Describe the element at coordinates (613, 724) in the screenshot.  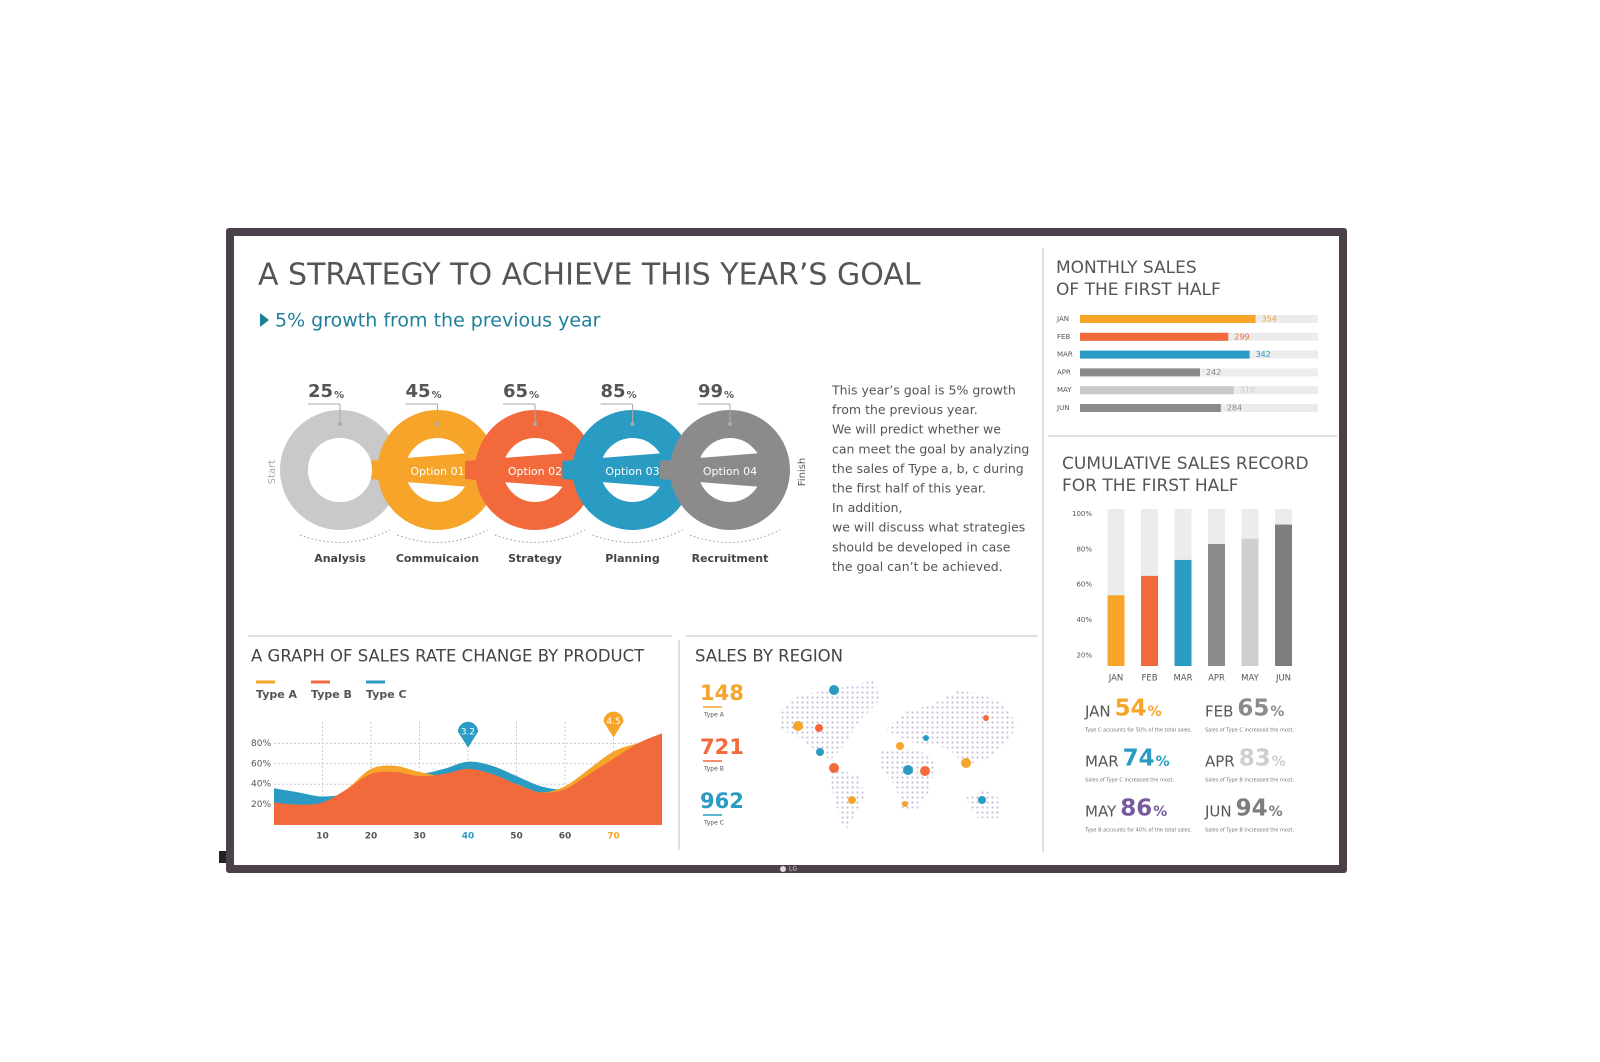
I see `annotation-pin` at that location.